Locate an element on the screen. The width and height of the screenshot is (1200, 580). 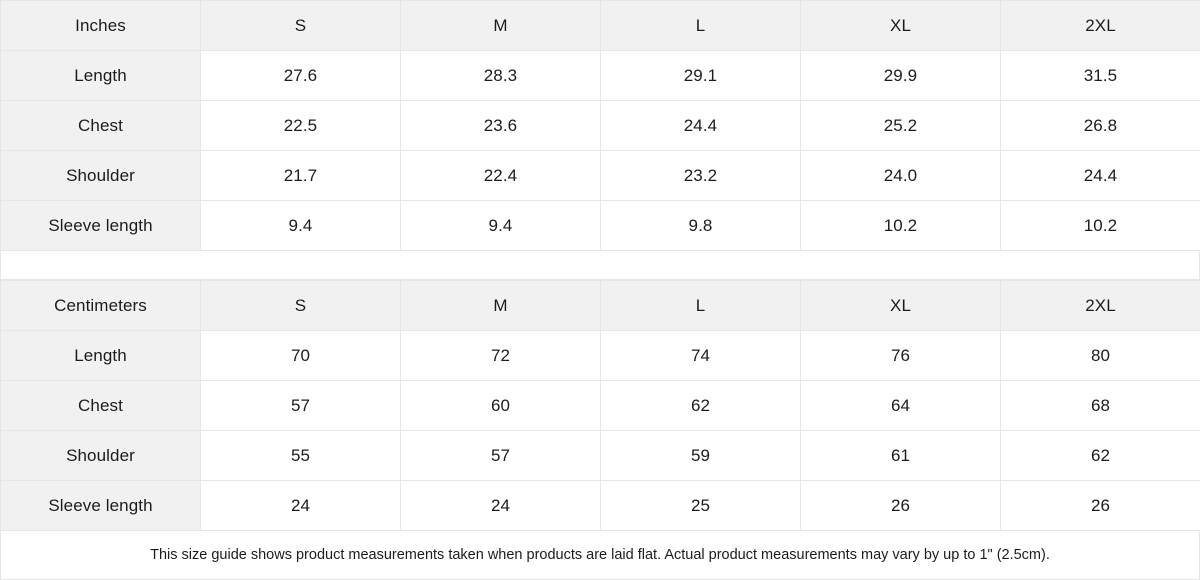
cell-shoulder-xl: 24.0 is located at coordinates (900, 175).